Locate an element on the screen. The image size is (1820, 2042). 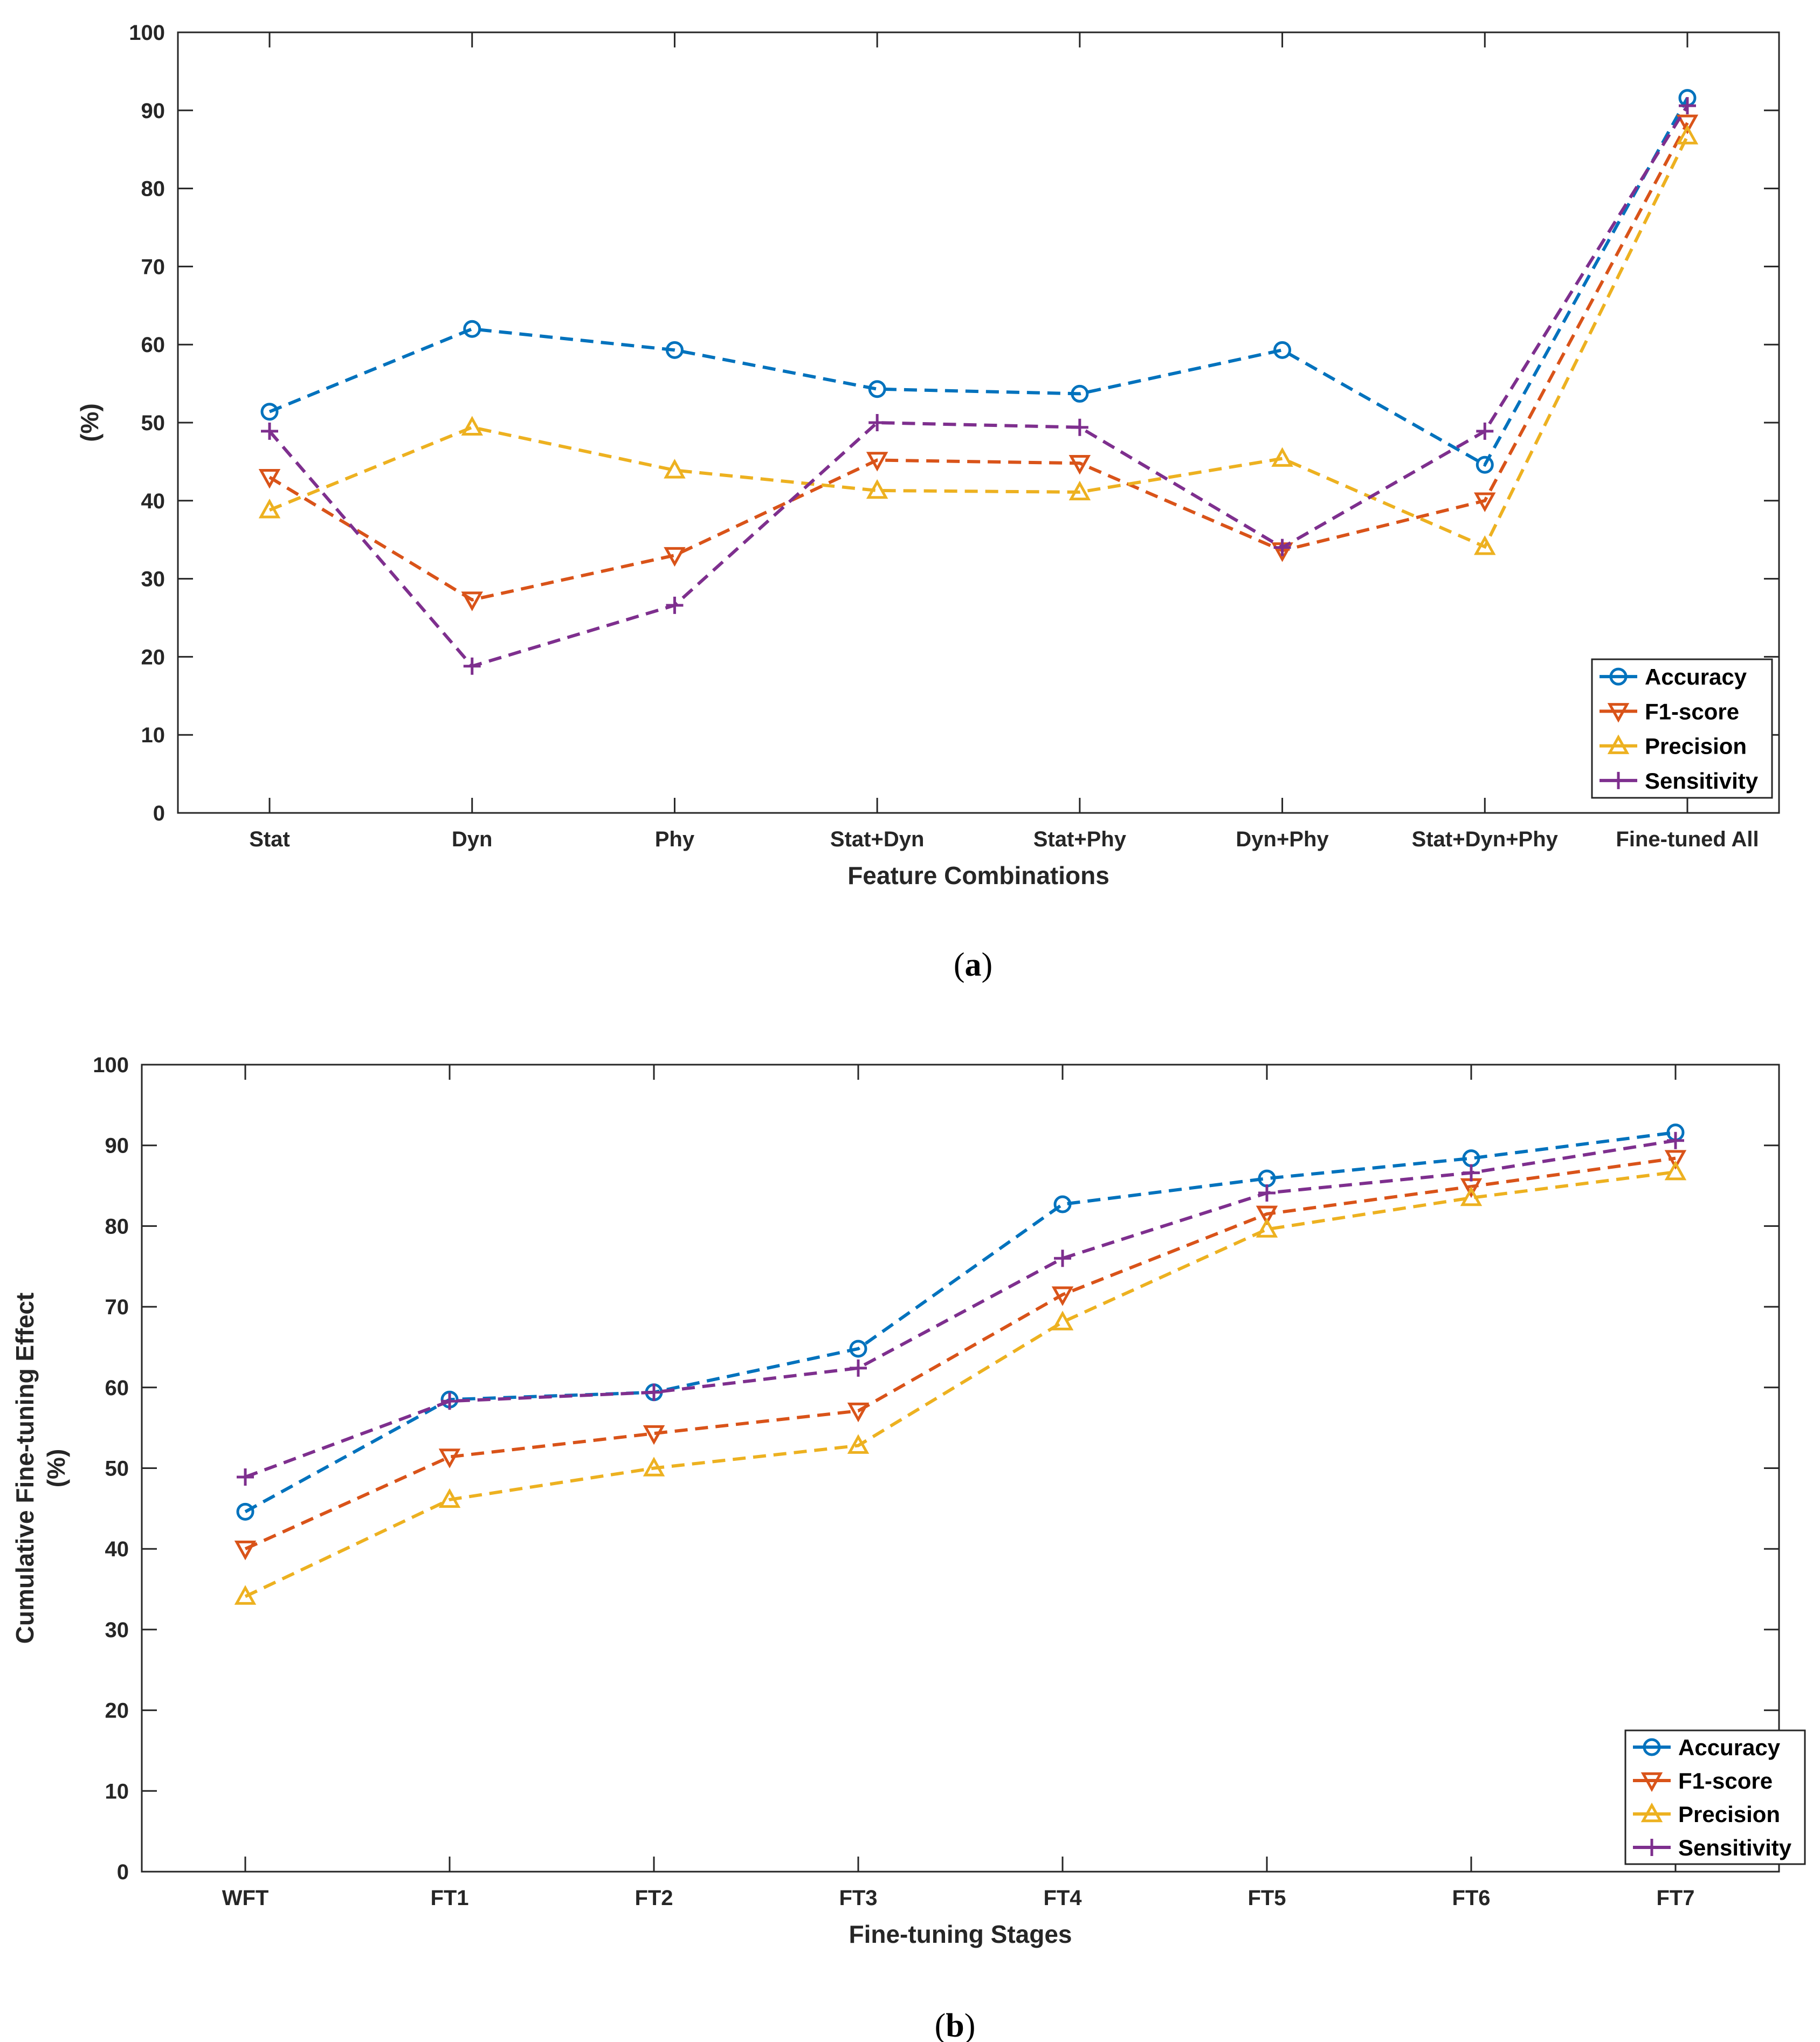
y-axis-label: (%) is located at coordinates (89, 422).